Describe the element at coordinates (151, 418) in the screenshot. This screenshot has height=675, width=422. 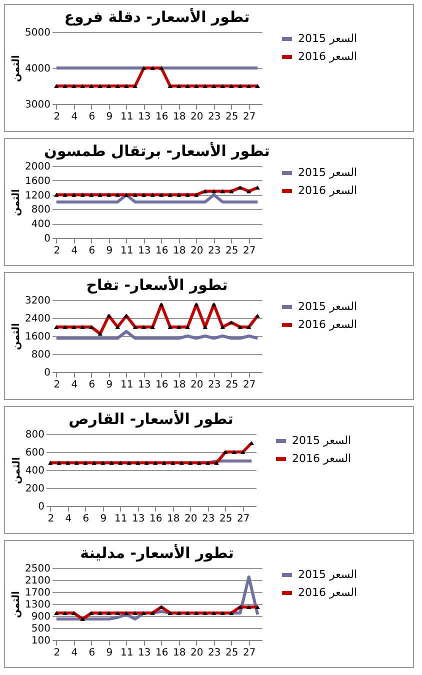
I see `chart-title: تطور الأسعار- القارص` at that location.